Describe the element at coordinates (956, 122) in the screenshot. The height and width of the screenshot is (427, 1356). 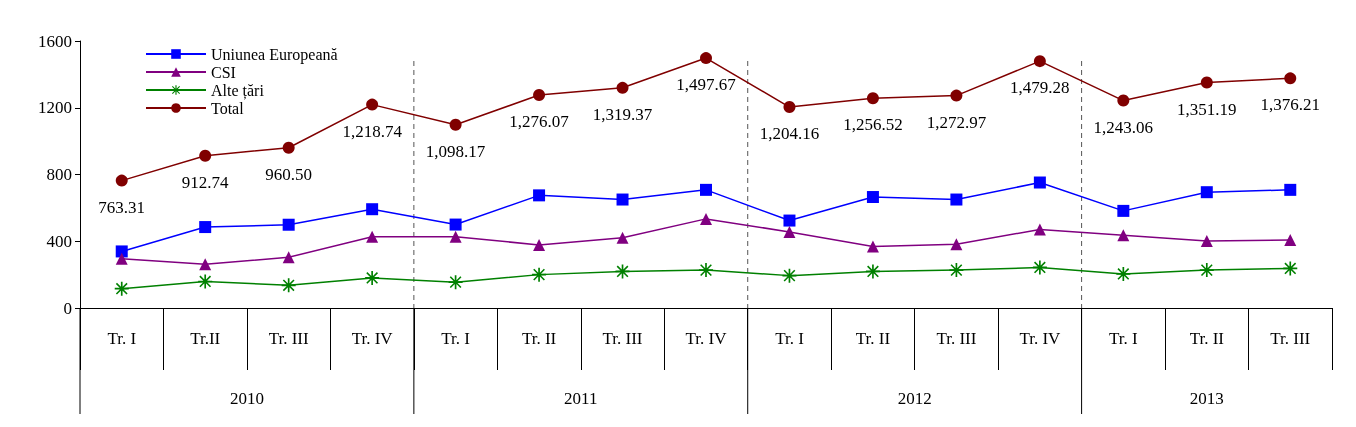
I see `data-label: 1,272.97` at that location.